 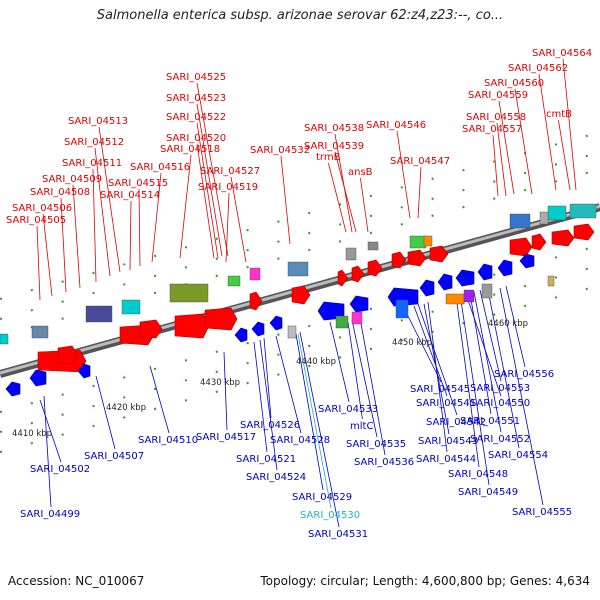 What do you see at coordinates (92, 163) in the screenshot?
I see `forward-gene-label: SARI_04511` at bounding box center [92, 163].